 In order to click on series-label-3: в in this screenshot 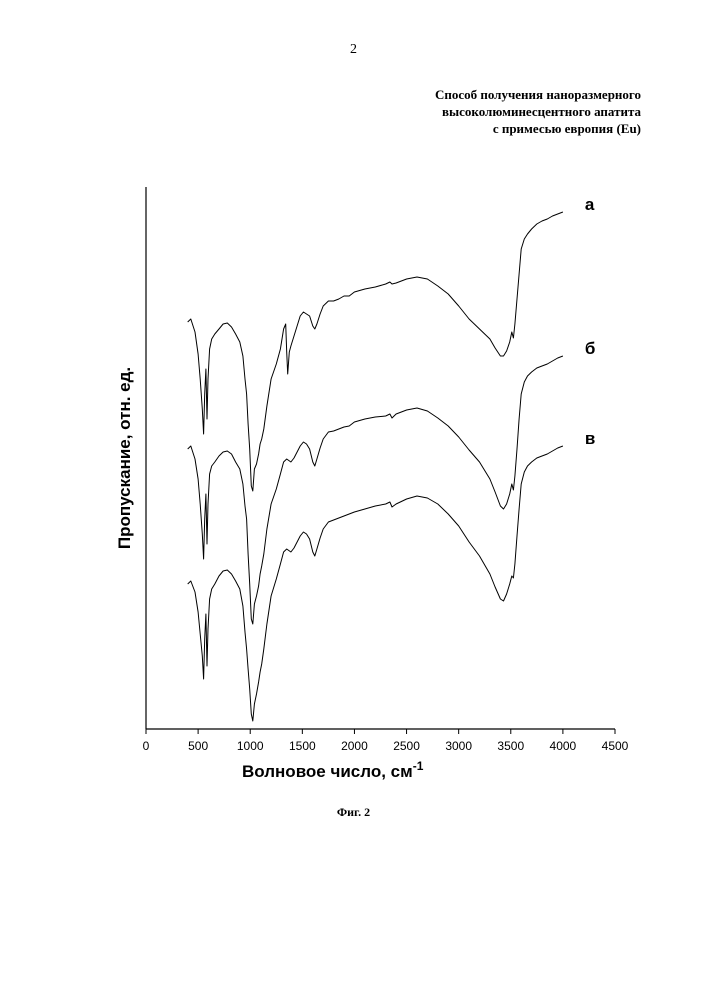, I will do `click(590, 438)`.